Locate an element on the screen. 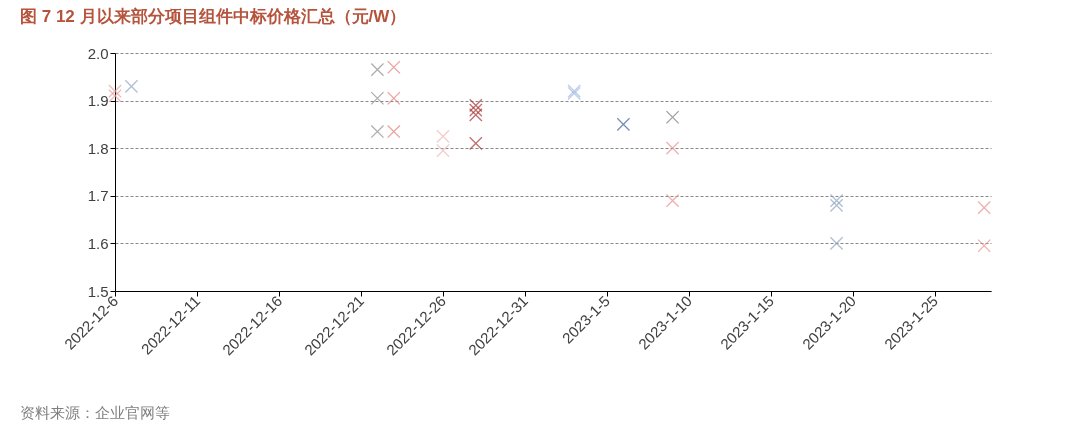 The width and height of the screenshot is (1080, 447). y-tick-label: 1.7 is located at coordinates (98, 196).